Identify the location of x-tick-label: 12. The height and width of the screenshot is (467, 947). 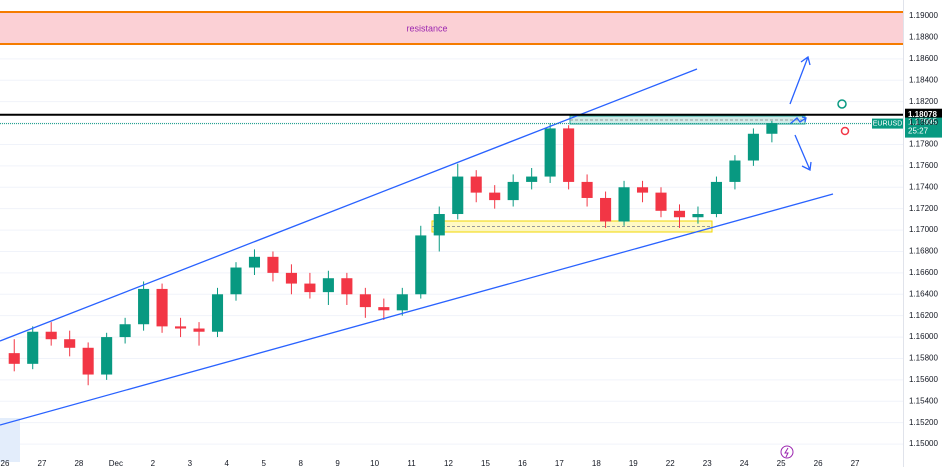
(448, 463).